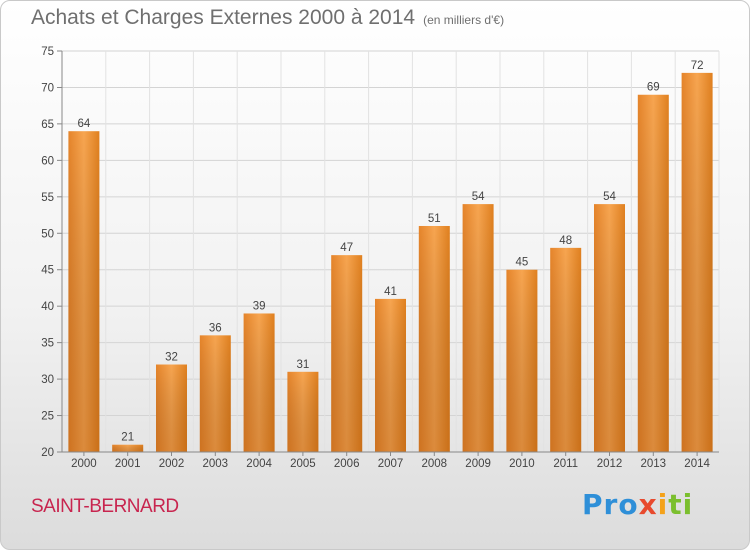 This screenshot has width=750, height=550. I want to click on bar-value-label: 69, so click(653, 88).